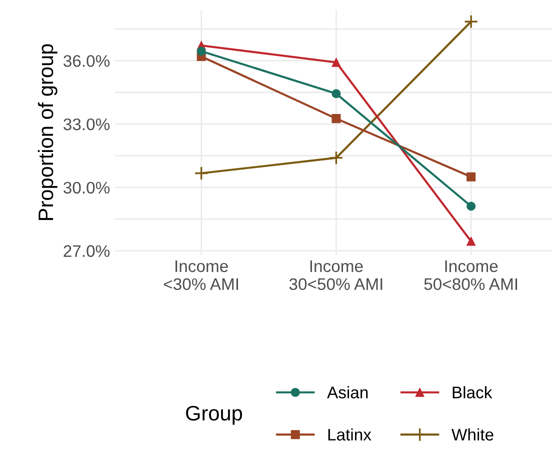  What do you see at coordinates (350, 434) in the screenshot?
I see `legend-label: Latinx` at bounding box center [350, 434].